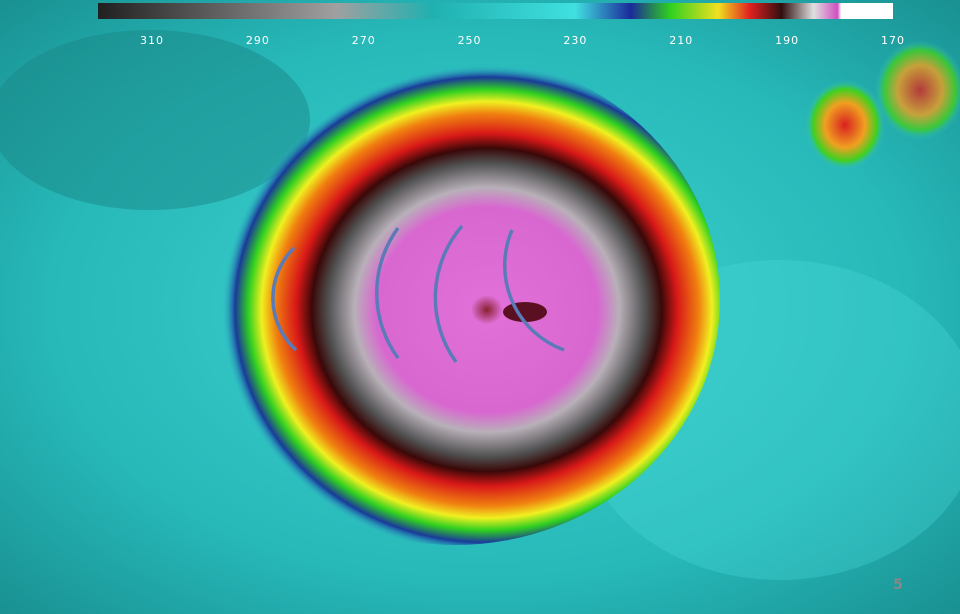 The width and height of the screenshot is (960, 614). I want to click on colorbar-tick-label: 290, so click(258, 40).